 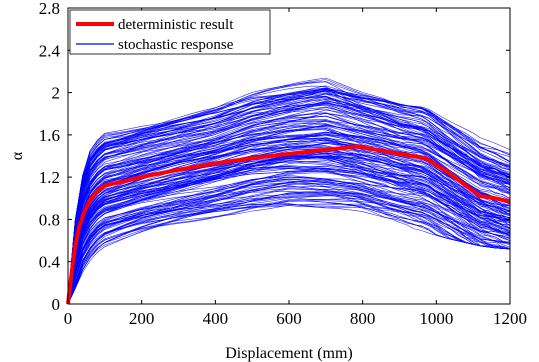 I want to click on x-tick-label: 1200, so click(x=510, y=318).